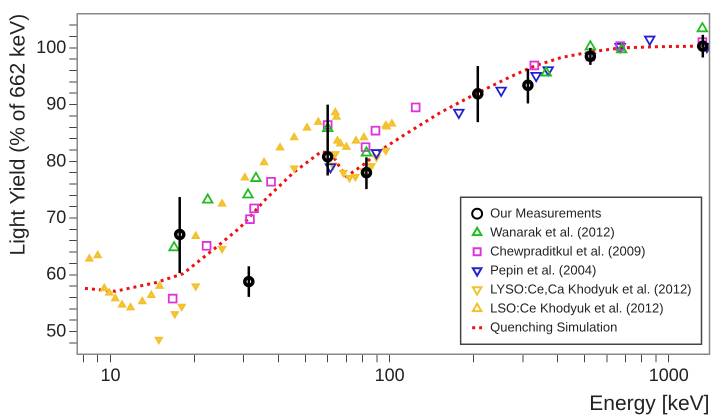 The height and width of the screenshot is (419, 717). What do you see at coordinates (591, 288) in the screenshot?
I see `legend-label: LYSO:Ce,Ca Khodyuk et al. (2012)` at bounding box center [591, 288].